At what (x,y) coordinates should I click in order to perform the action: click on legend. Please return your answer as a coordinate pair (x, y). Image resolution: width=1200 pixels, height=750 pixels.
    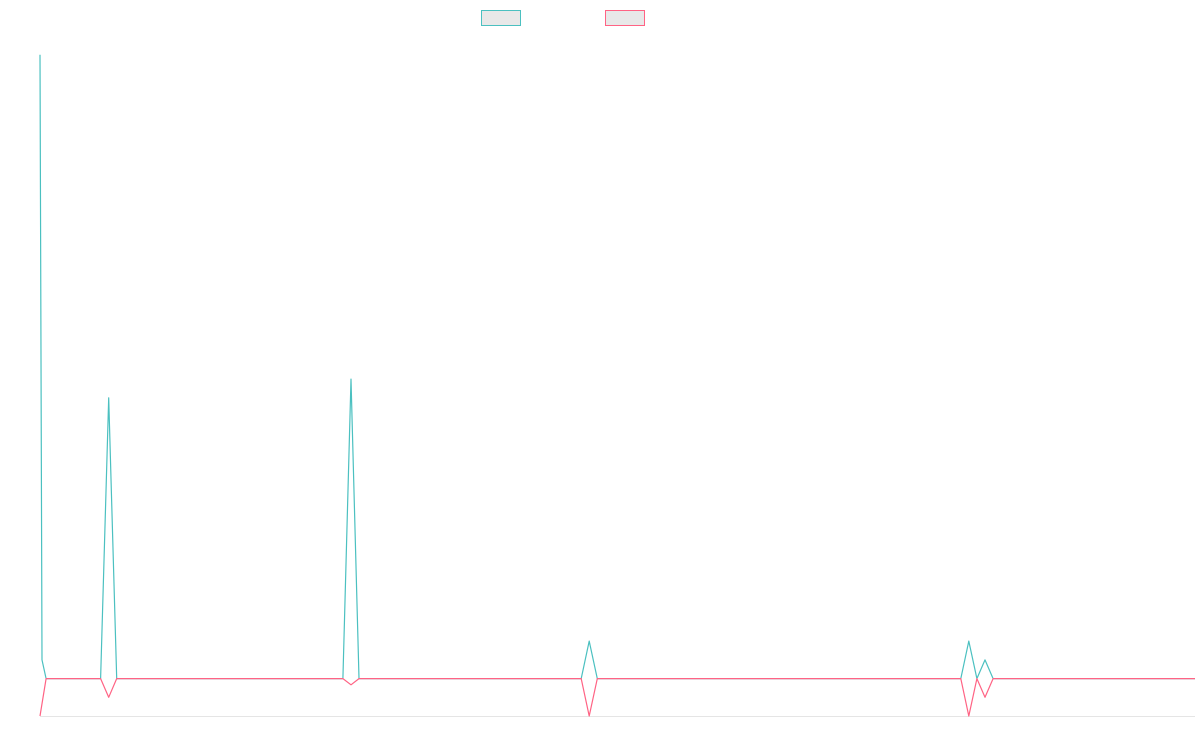
    Looking at the image, I should click on (563, 18).